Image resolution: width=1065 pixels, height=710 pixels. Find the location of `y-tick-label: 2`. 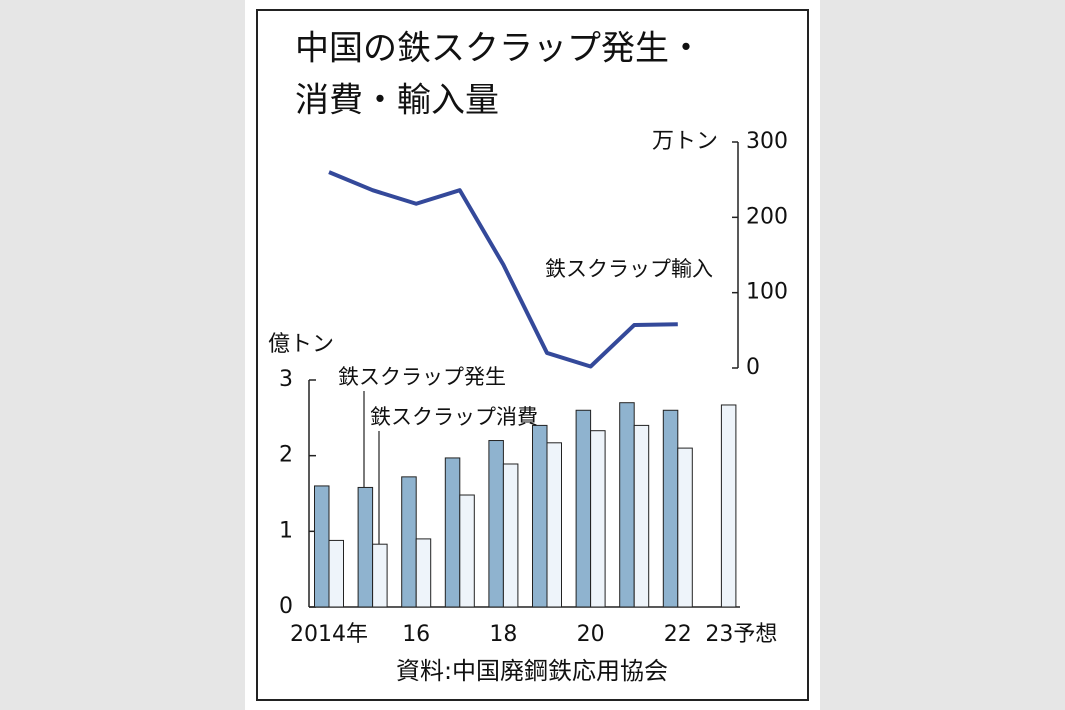

y-tick-label: 2 is located at coordinates (286, 455).